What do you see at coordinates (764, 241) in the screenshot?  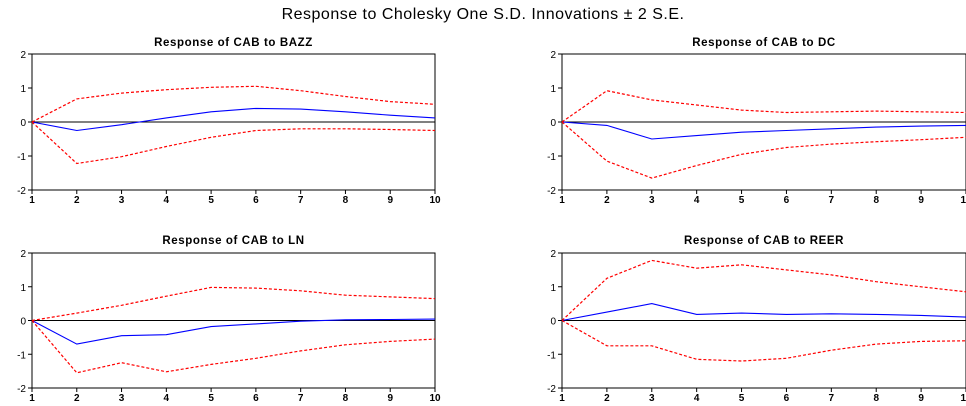 I see `panel-title: Response of CAB to REER` at bounding box center [764, 241].